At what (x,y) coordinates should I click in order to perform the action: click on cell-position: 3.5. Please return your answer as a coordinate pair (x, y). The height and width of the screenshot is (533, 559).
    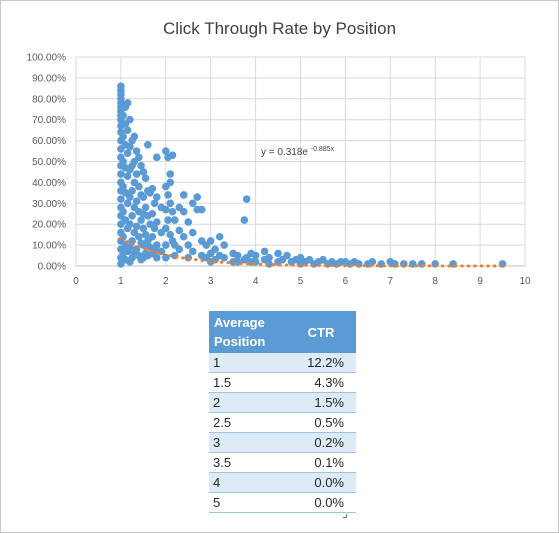
    Looking at the image, I should click on (247, 462).